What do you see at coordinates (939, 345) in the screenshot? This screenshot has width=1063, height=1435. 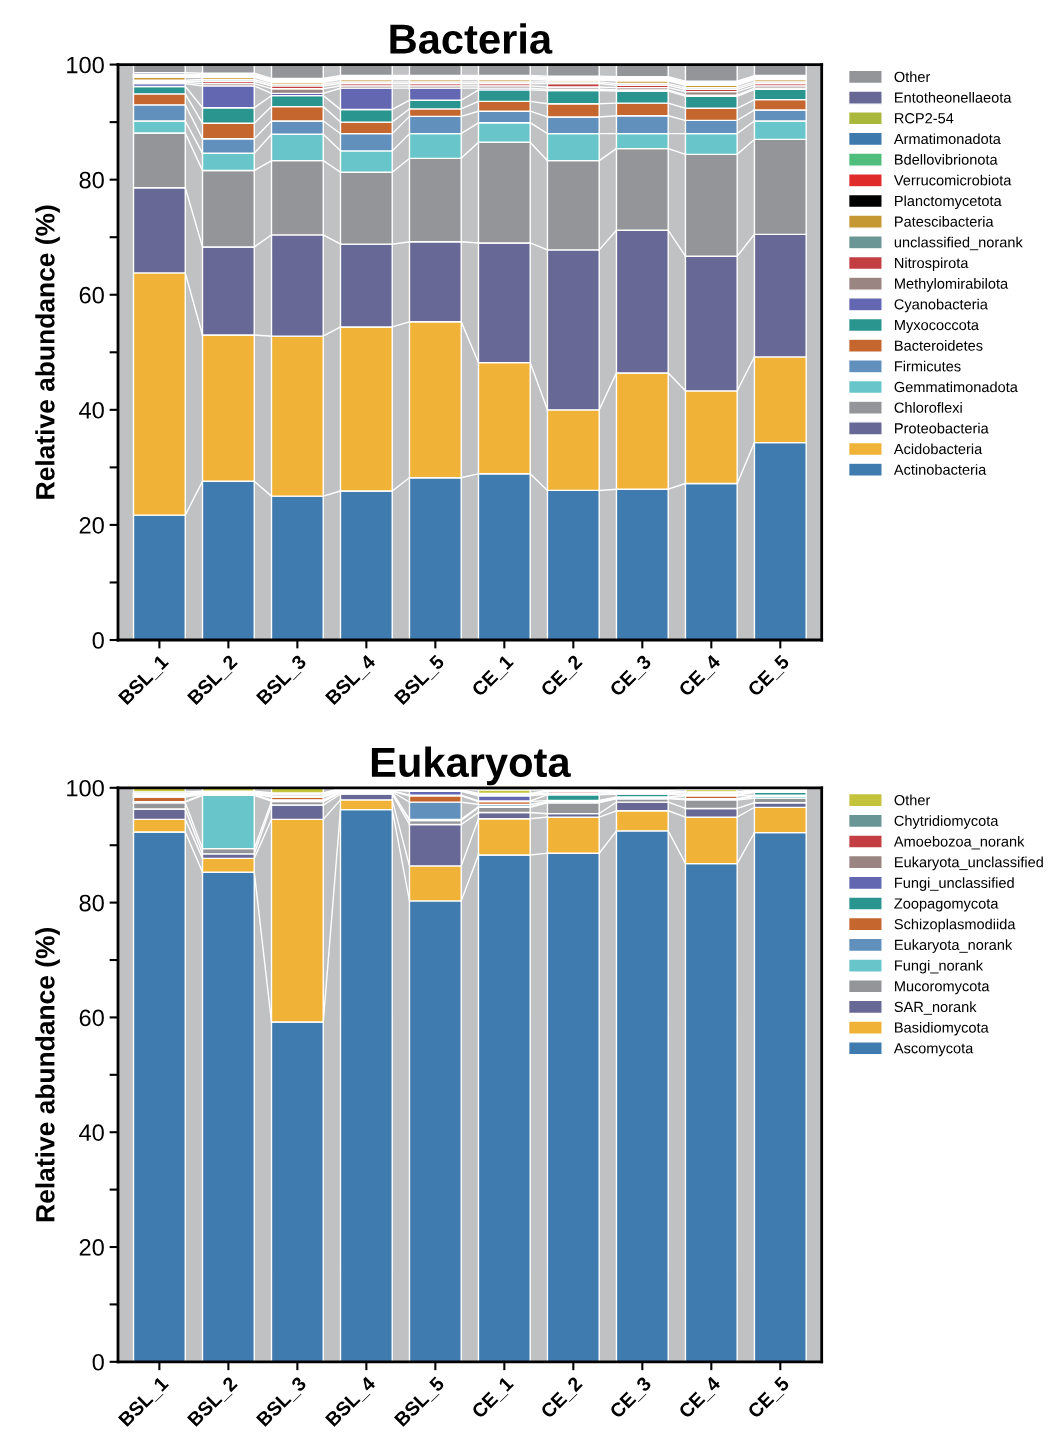 I see `legend-label: Bacteroidetes` at bounding box center [939, 345].